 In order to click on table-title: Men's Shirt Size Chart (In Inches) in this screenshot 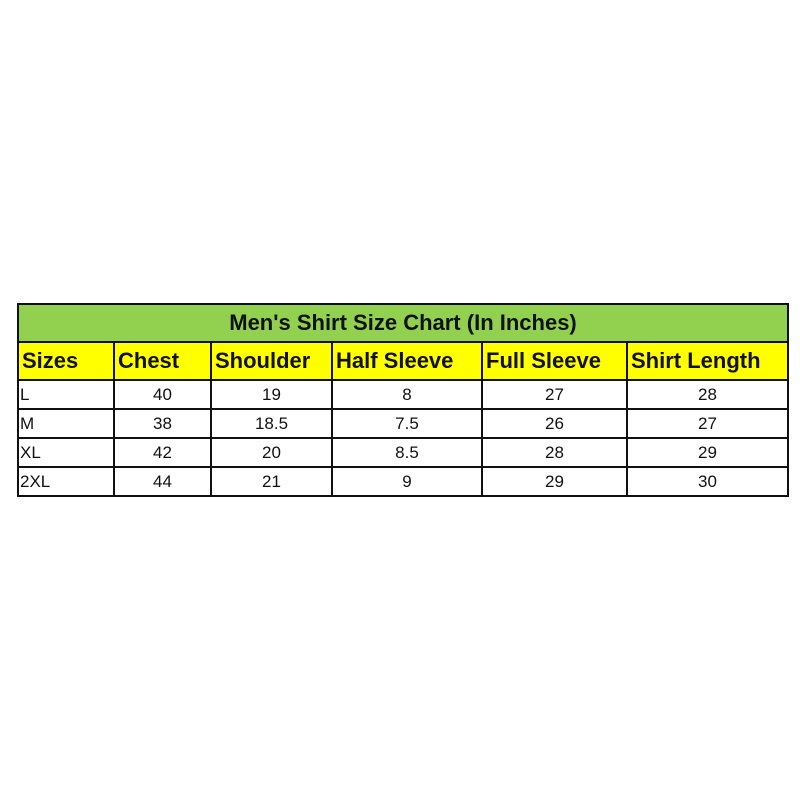, I will do `click(403, 323)`.